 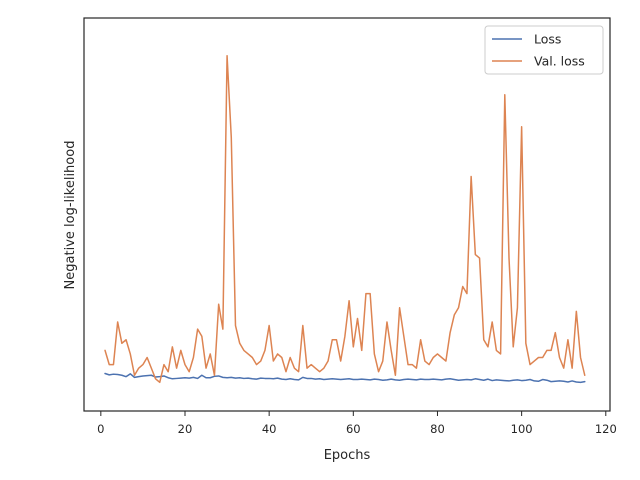 What do you see at coordinates (100, 429) in the screenshot?
I see `x-tick-label: 0` at bounding box center [100, 429].